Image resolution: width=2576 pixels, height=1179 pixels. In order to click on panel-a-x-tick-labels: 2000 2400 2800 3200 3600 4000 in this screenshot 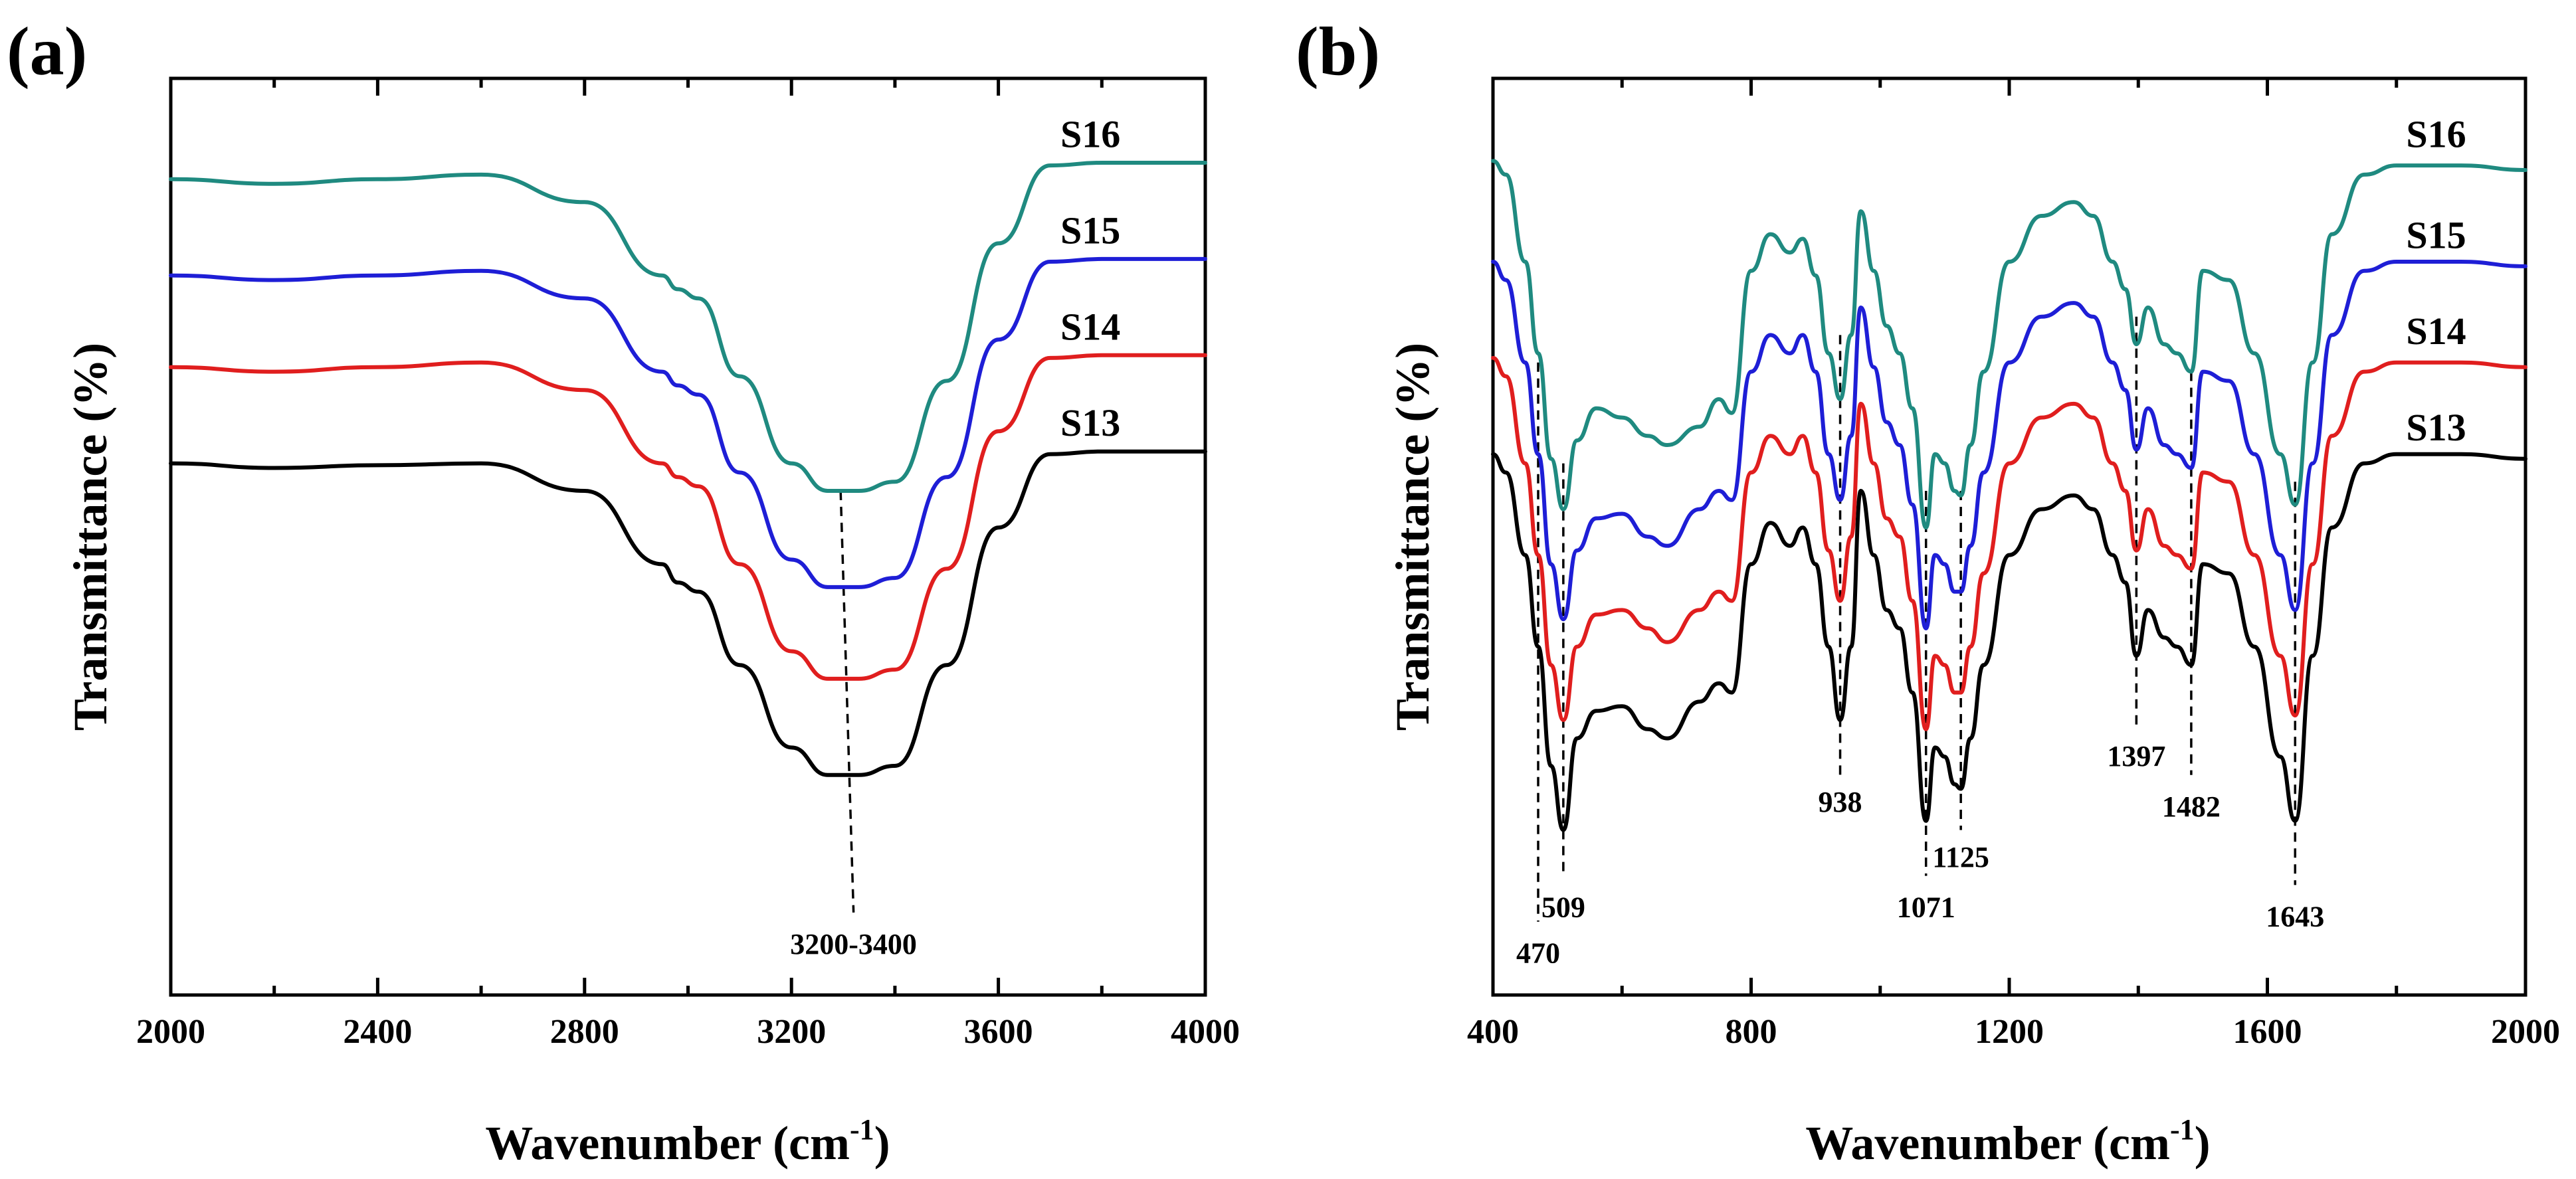, I will do `click(688, 1032)`.